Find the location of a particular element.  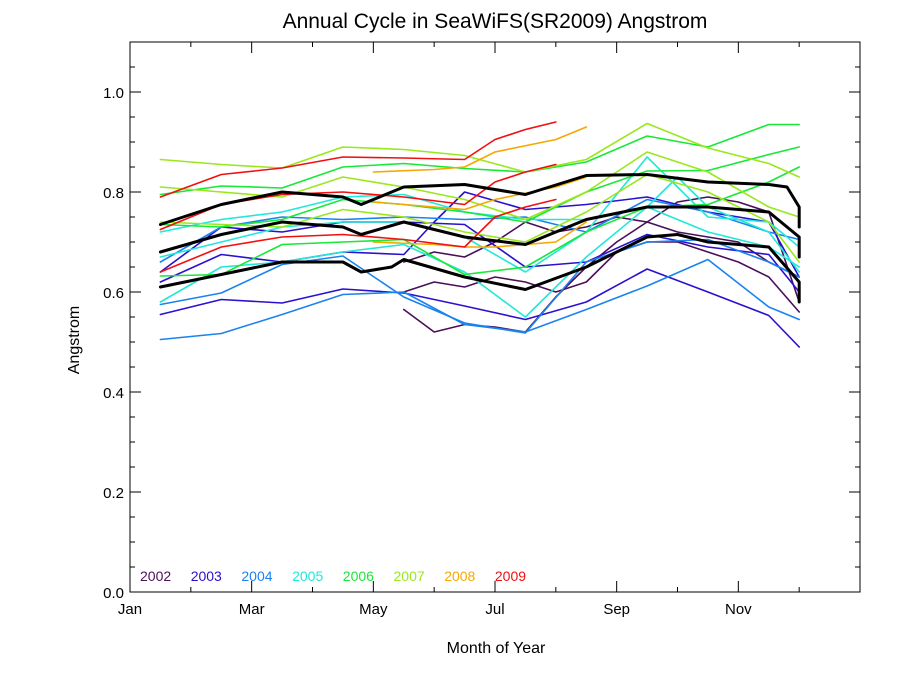

legend-item-2003: 2003 is located at coordinates (206, 576).